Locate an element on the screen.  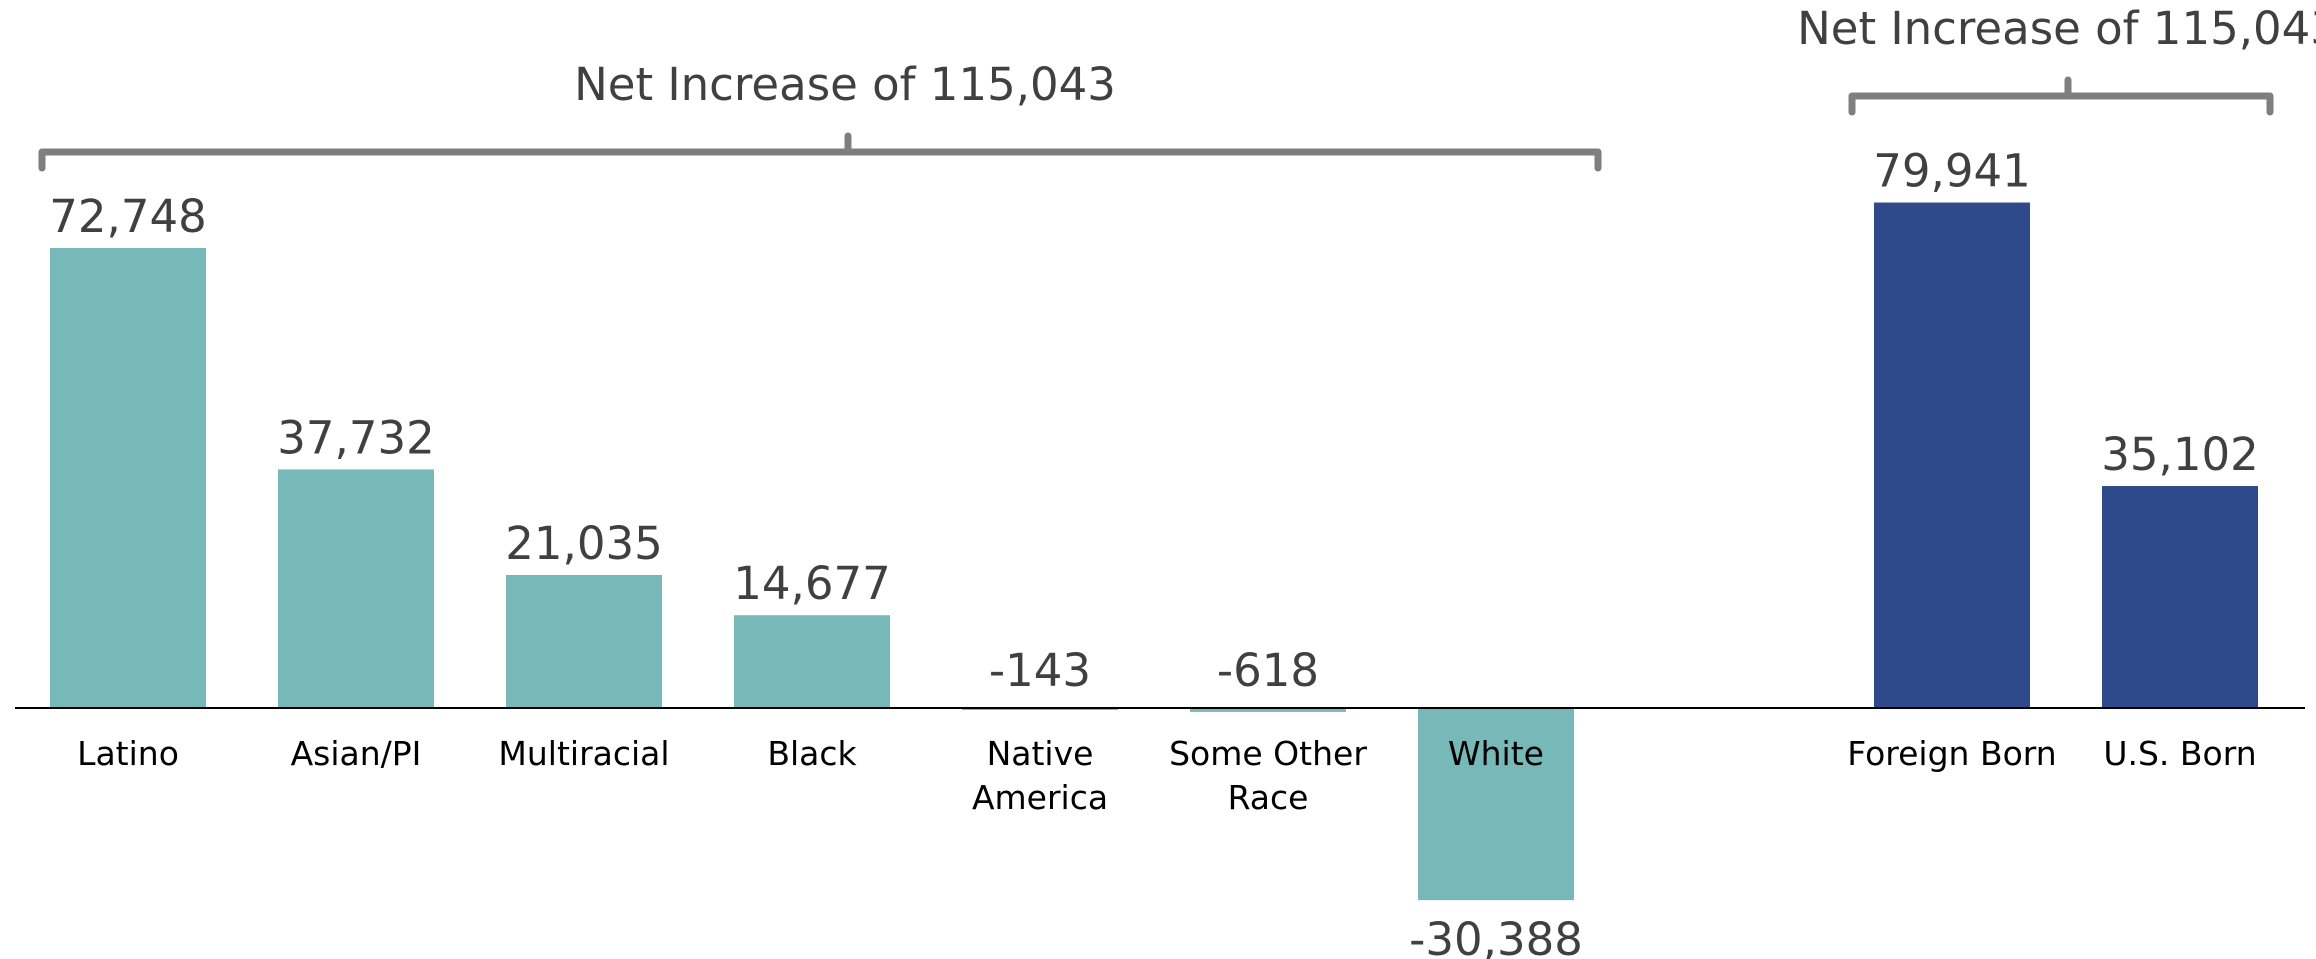
value-label-black: 14,677 is located at coordinates (811, 583).